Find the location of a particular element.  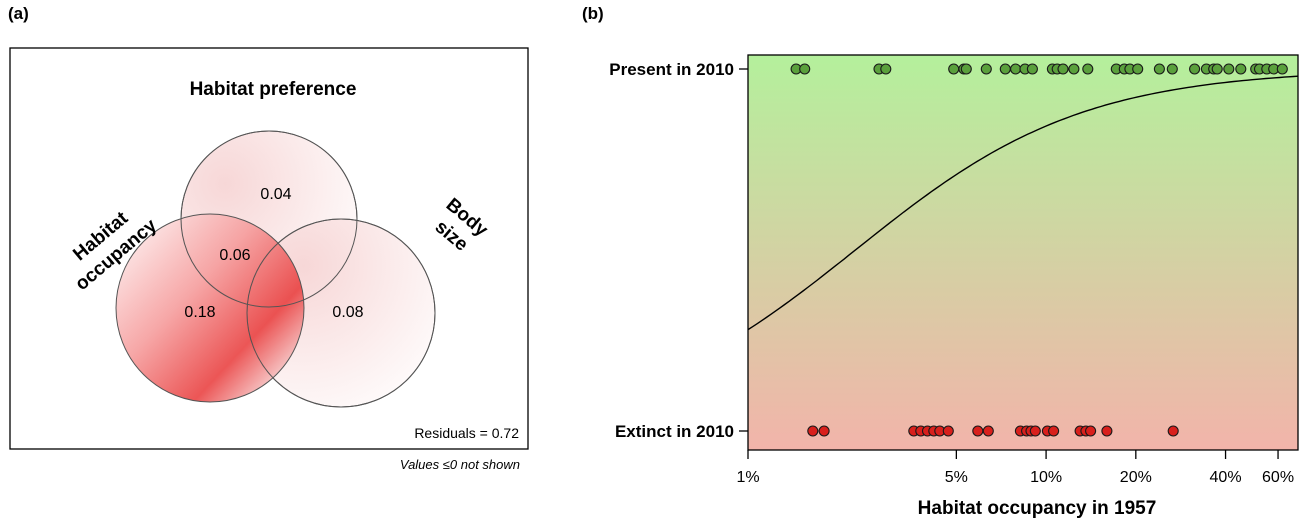

label-habitat-preference: Habitat preference is located at coordinates (273, 89).